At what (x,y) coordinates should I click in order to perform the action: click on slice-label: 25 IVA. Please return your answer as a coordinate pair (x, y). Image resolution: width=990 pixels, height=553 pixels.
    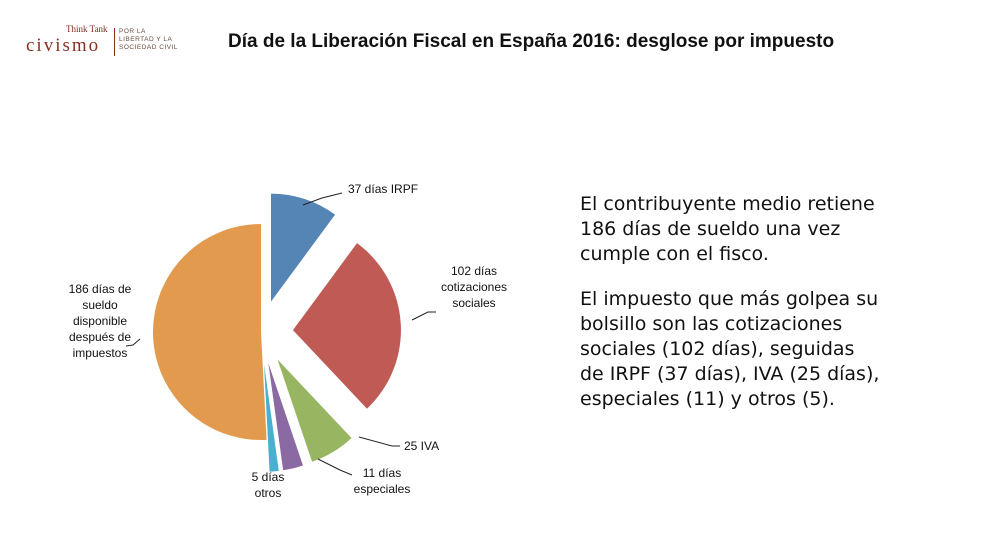
    Looking at the image, I should click on (421, 446).